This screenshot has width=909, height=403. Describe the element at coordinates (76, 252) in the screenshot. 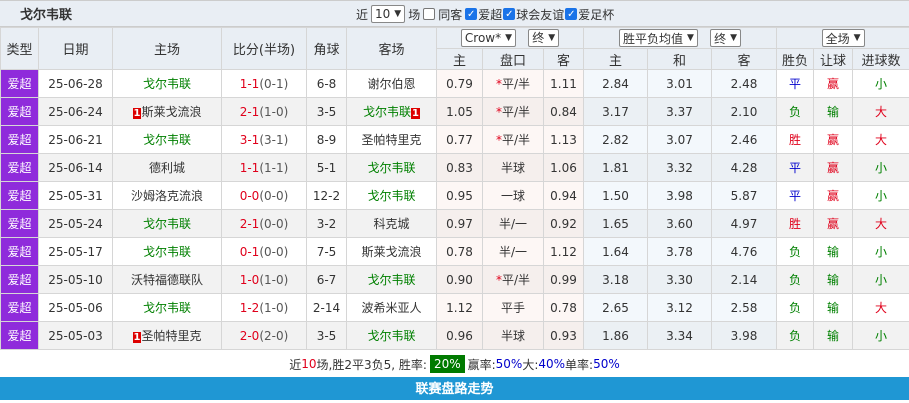

I see `match-date: 25-05-17` at that location.